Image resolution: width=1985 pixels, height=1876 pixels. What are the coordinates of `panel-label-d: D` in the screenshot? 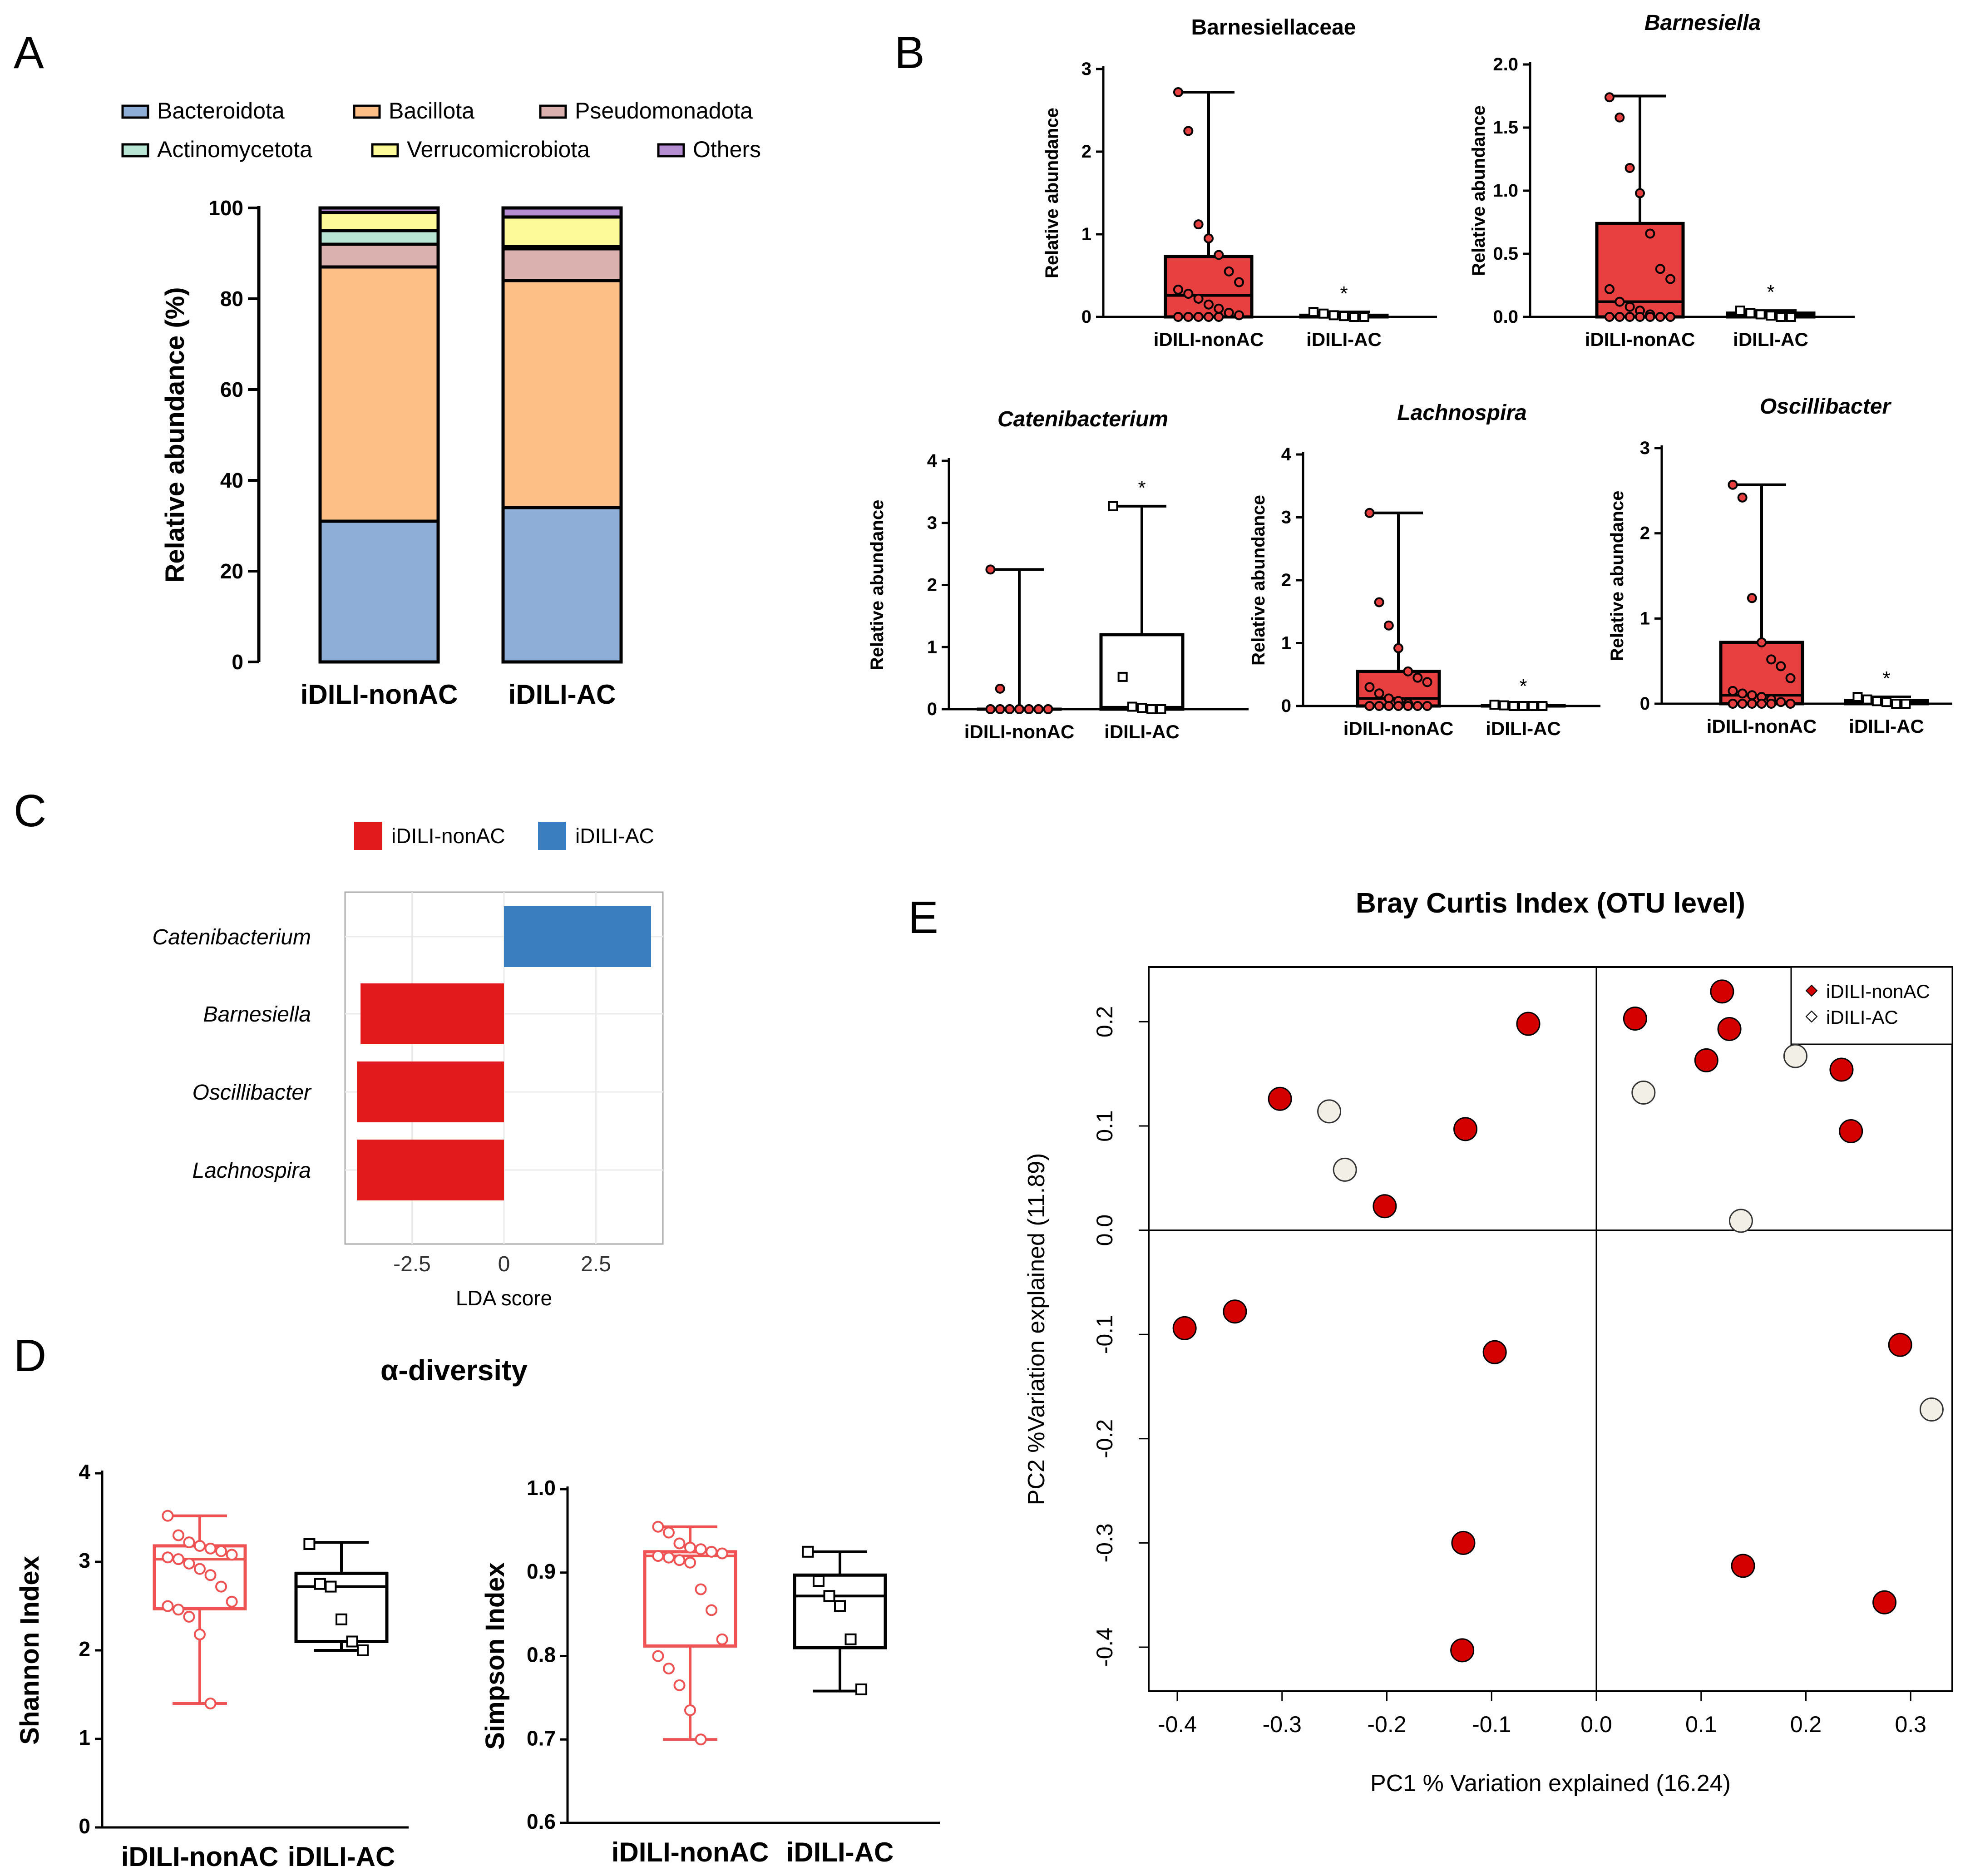 It's located at (30, 1356).